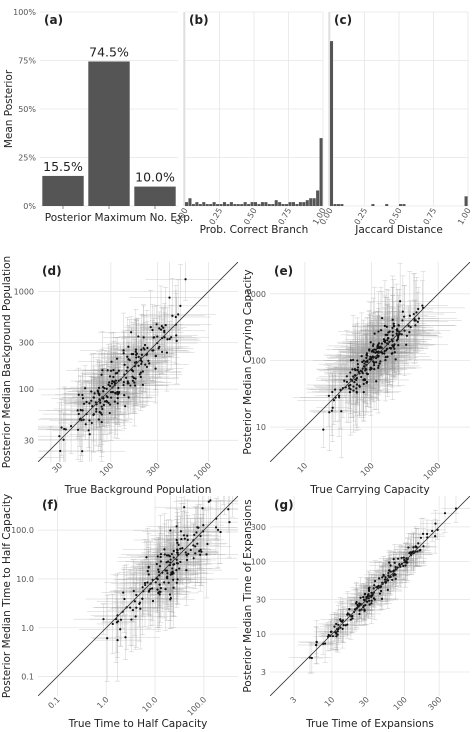 This screenshot has width=474, height=732. I want to click on x-tick-label: 1.0, so click(102, 702).